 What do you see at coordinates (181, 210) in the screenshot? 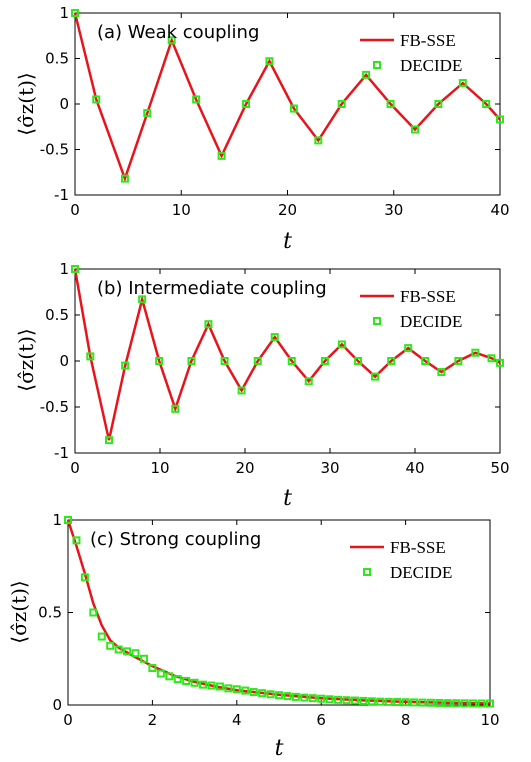
I see `x-tick-label: 10` at bounding box center [181, 210].